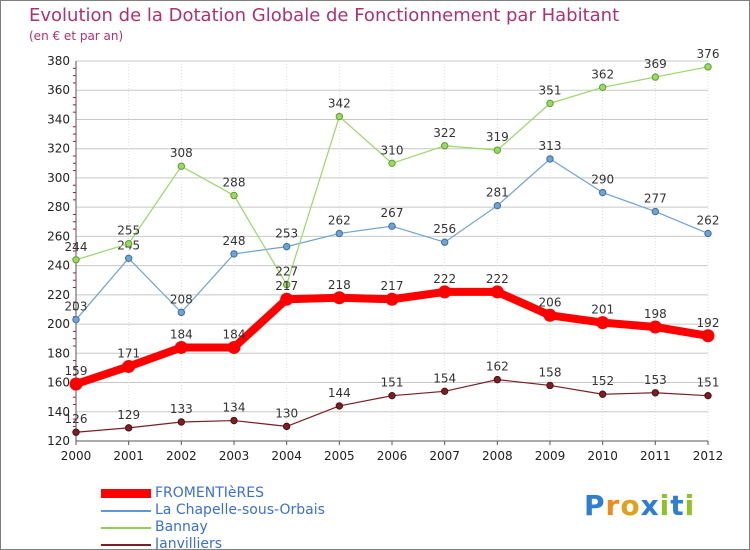  I want to click on data-label: 267, so click(392, 213).